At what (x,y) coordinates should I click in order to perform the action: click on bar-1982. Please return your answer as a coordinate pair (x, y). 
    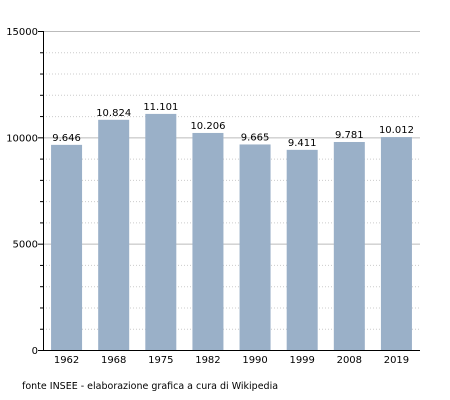
    Looking at the image, I should click on (208, 241).